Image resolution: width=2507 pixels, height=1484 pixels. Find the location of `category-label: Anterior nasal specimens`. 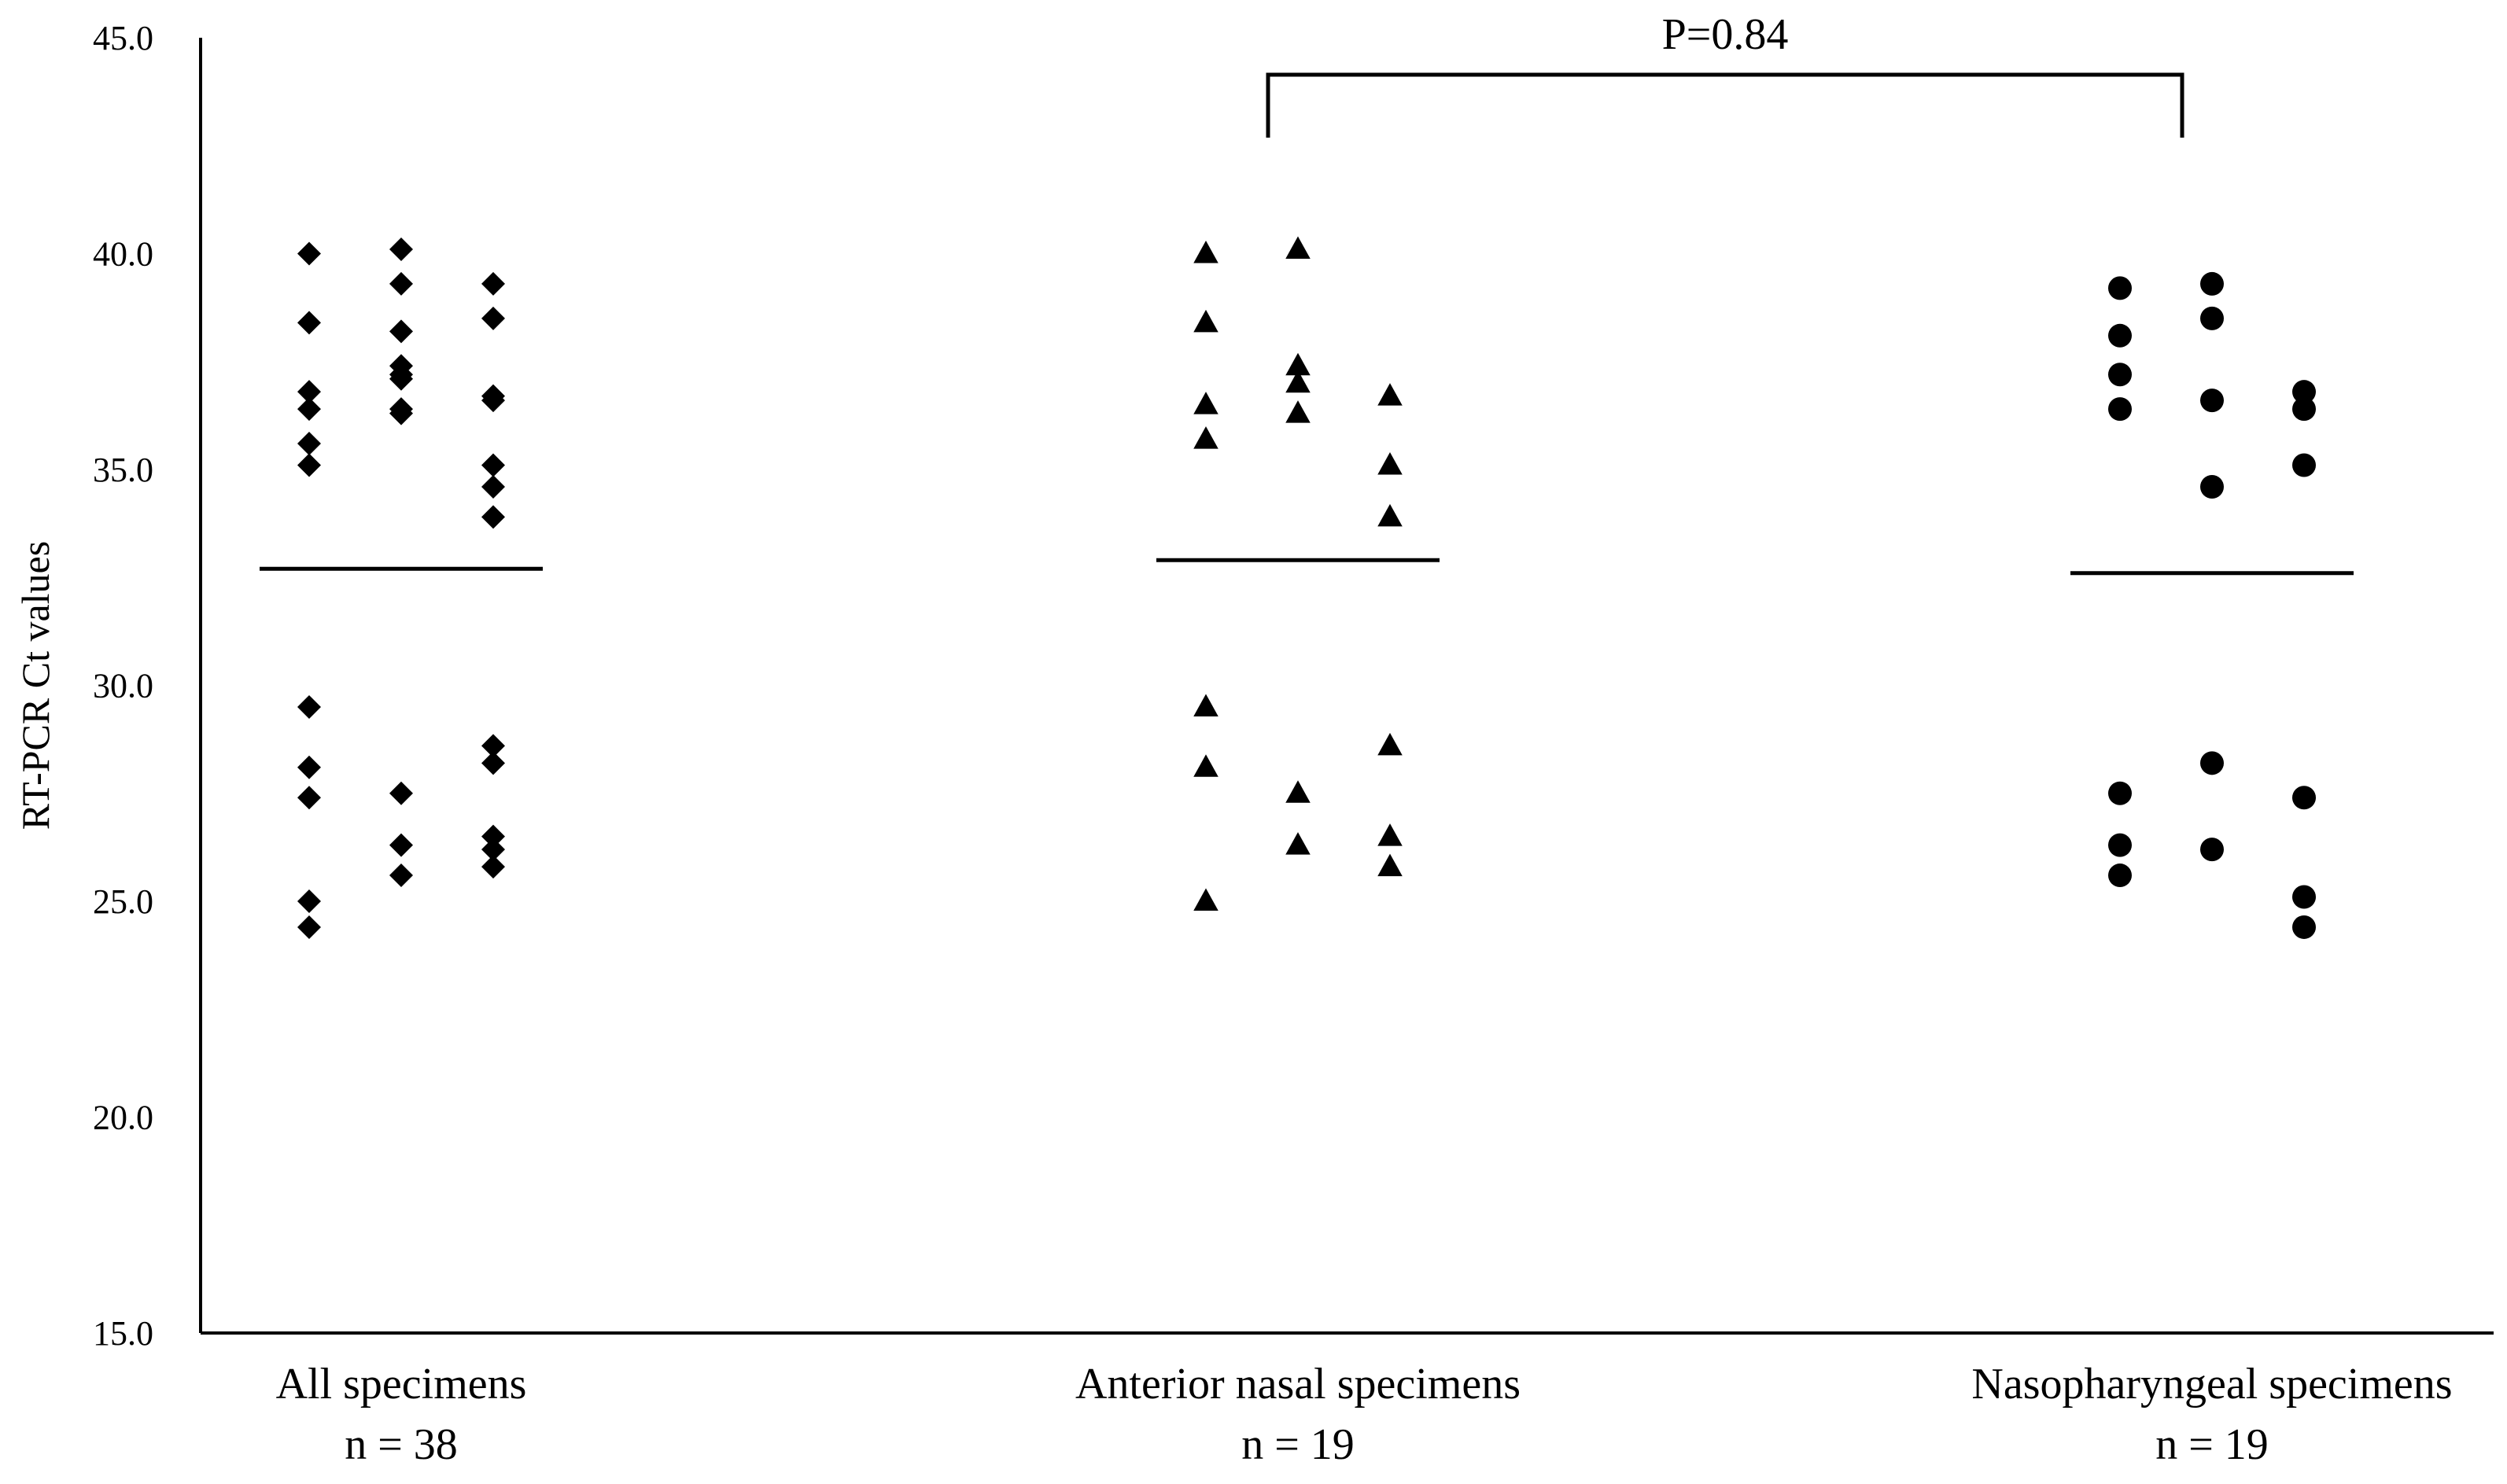

category-label: Anterior nasal specimens is located at coordinates (1298, 1384).